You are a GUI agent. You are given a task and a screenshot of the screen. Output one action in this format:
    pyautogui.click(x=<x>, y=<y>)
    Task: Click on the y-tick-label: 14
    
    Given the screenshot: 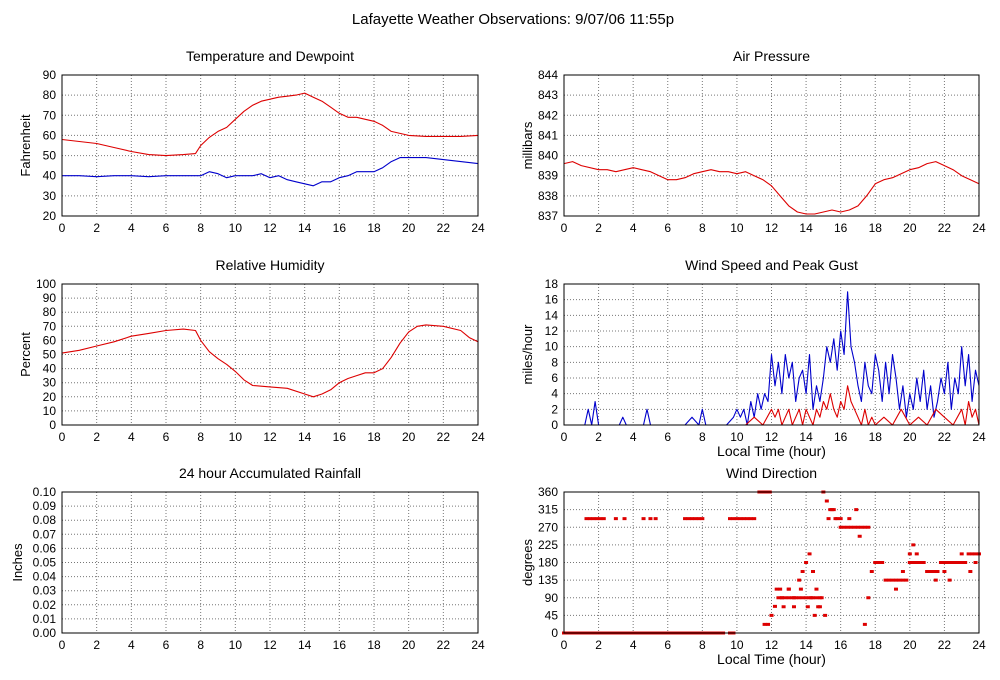 What is the action you would take?
    pyautogui.click(x=552, y=315)
    